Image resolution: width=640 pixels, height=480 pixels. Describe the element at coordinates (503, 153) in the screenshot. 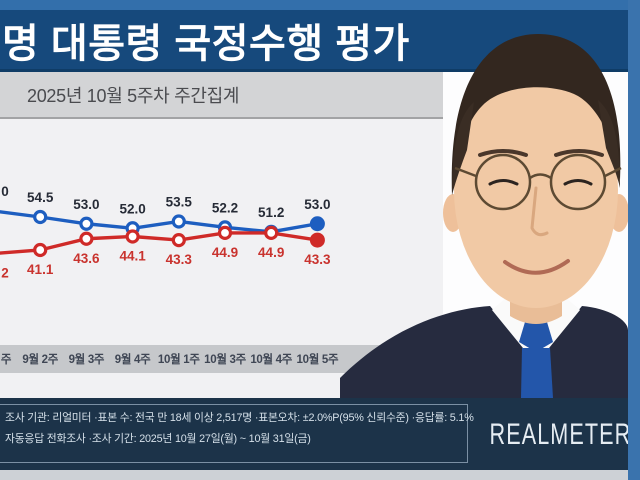

I see `portrait-eyebrows` at that location.